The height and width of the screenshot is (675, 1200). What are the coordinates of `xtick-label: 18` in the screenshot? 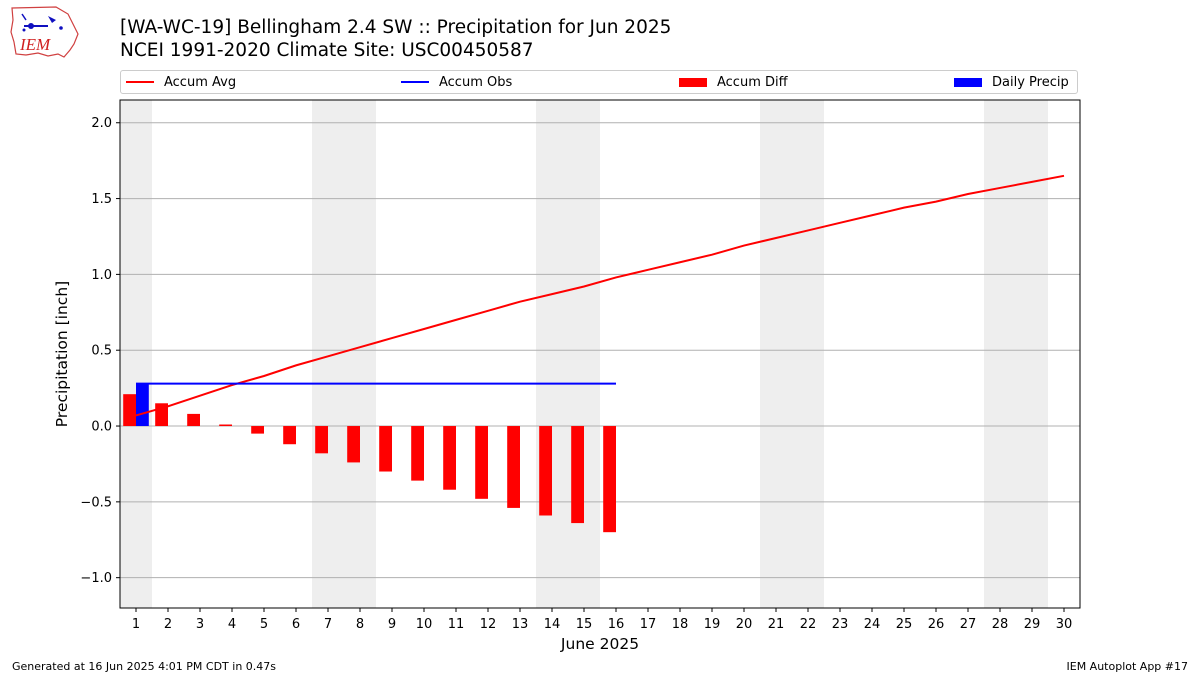 It's located at (680, 624).